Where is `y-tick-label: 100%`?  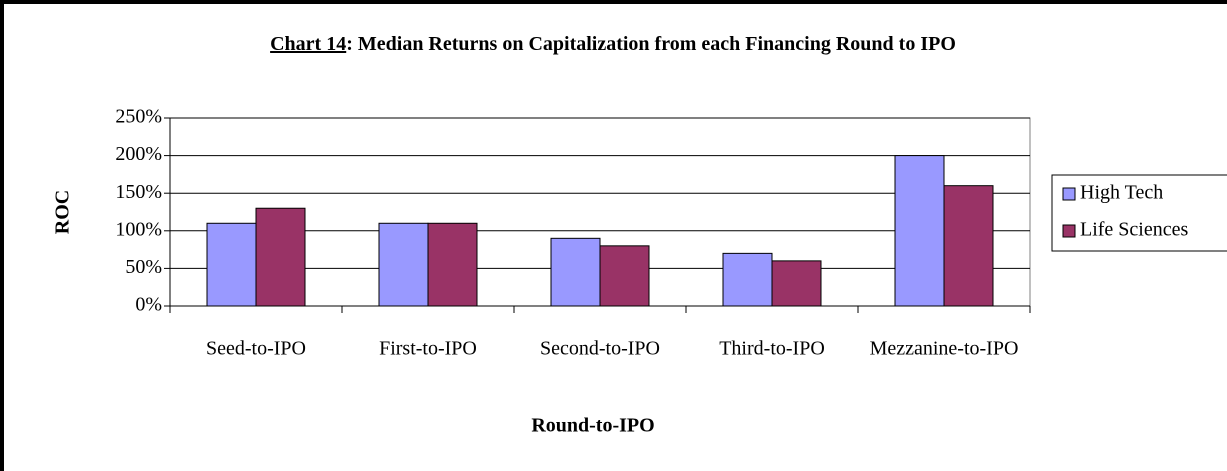
y-tick-label: 100% is located at coordinates (138, 229).